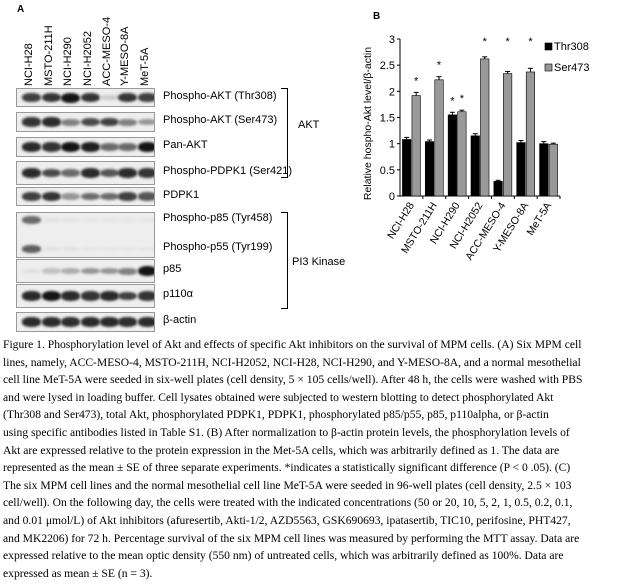 This screenshot has width=619, height=587. I want to click on blot-label: Pan-AKT, so click(185, 145).